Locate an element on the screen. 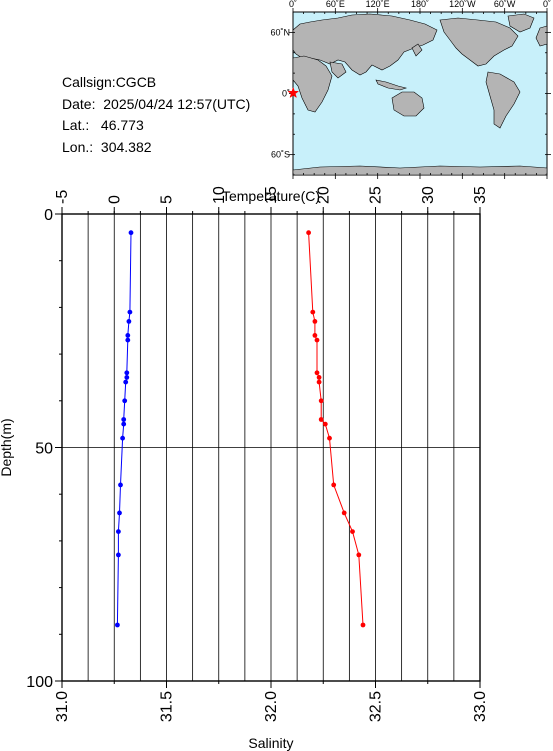 Image resolution: width=553 pixels, height=751 pixels. latitude-text: Lat.: 46.773 is located at coordinates (103, 125).